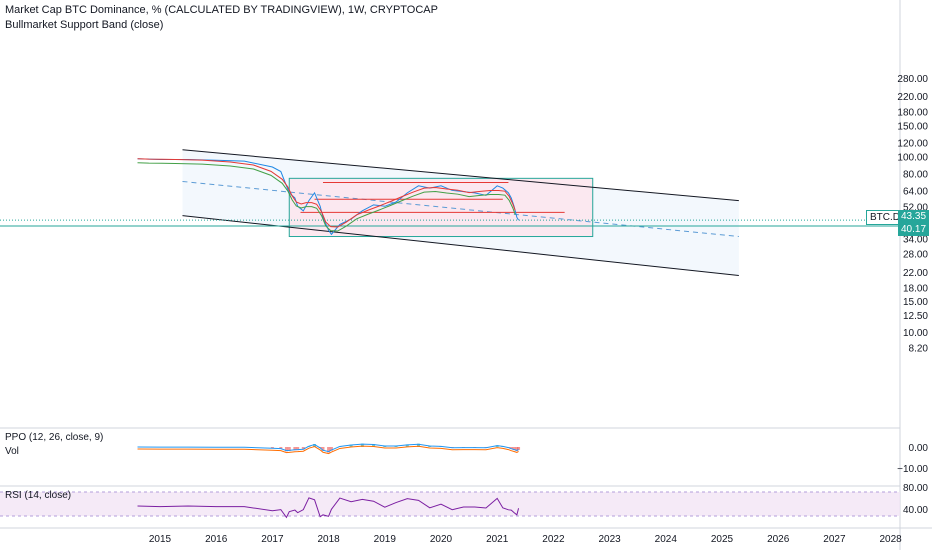  Describe the element at coordinates (915, 510) in the screenshot. I see `rsi-tick-label: 40.00` at that location.